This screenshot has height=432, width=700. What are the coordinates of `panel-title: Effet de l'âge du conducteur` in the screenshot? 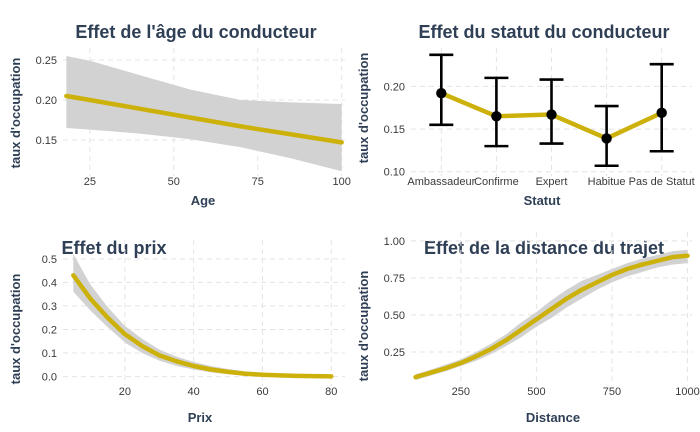 It's located at (195, 32).